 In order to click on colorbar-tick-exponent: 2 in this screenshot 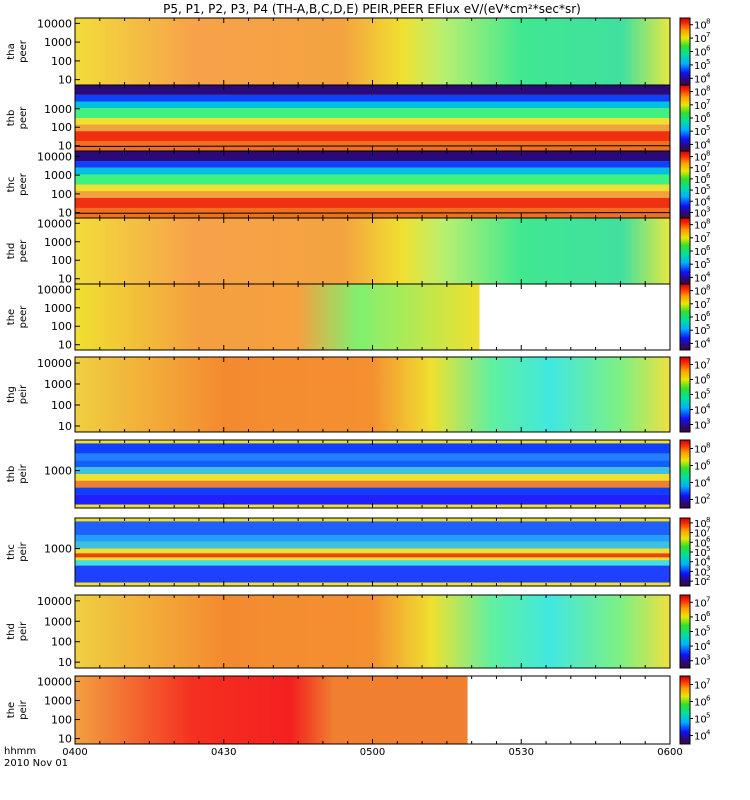, I will do `click(708, 497)`.